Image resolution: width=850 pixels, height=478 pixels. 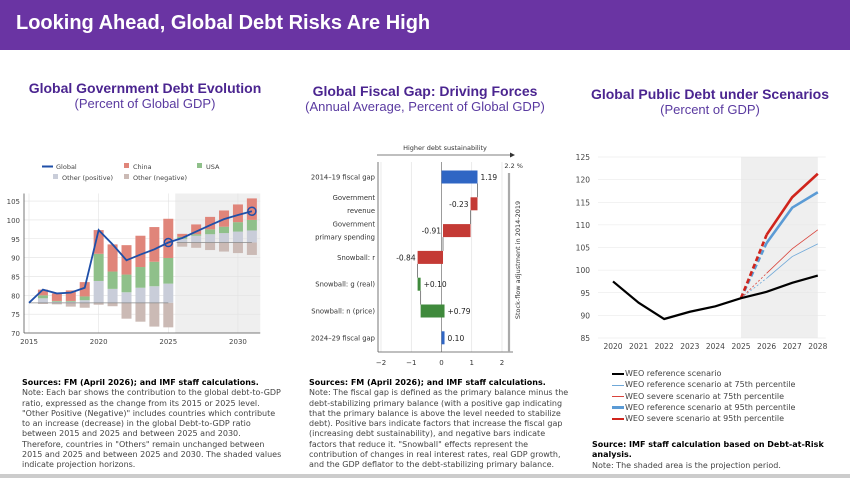 I want to click on x-tick-label: 1, so click(x=472, y=363).